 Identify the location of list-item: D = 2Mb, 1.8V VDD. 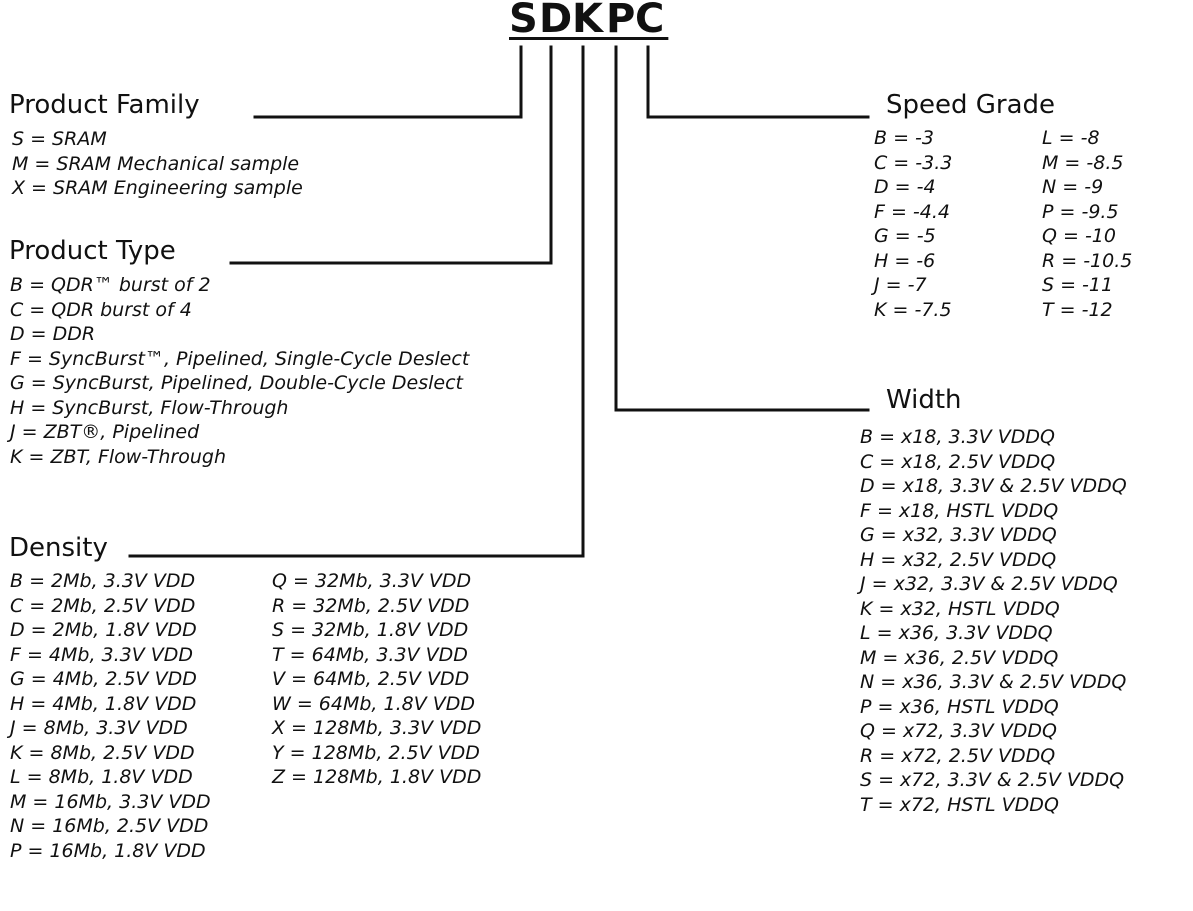
(103, 630).